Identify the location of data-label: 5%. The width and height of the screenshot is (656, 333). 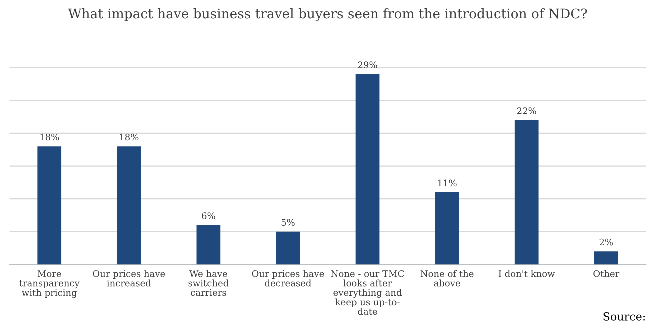
(288, 222).